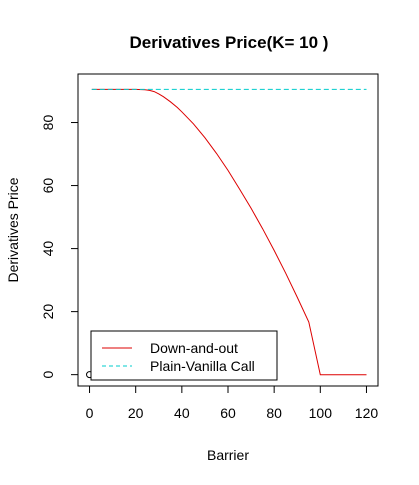  I want to click on y-axis: 0 20 40 60 80, so click(59, 247).